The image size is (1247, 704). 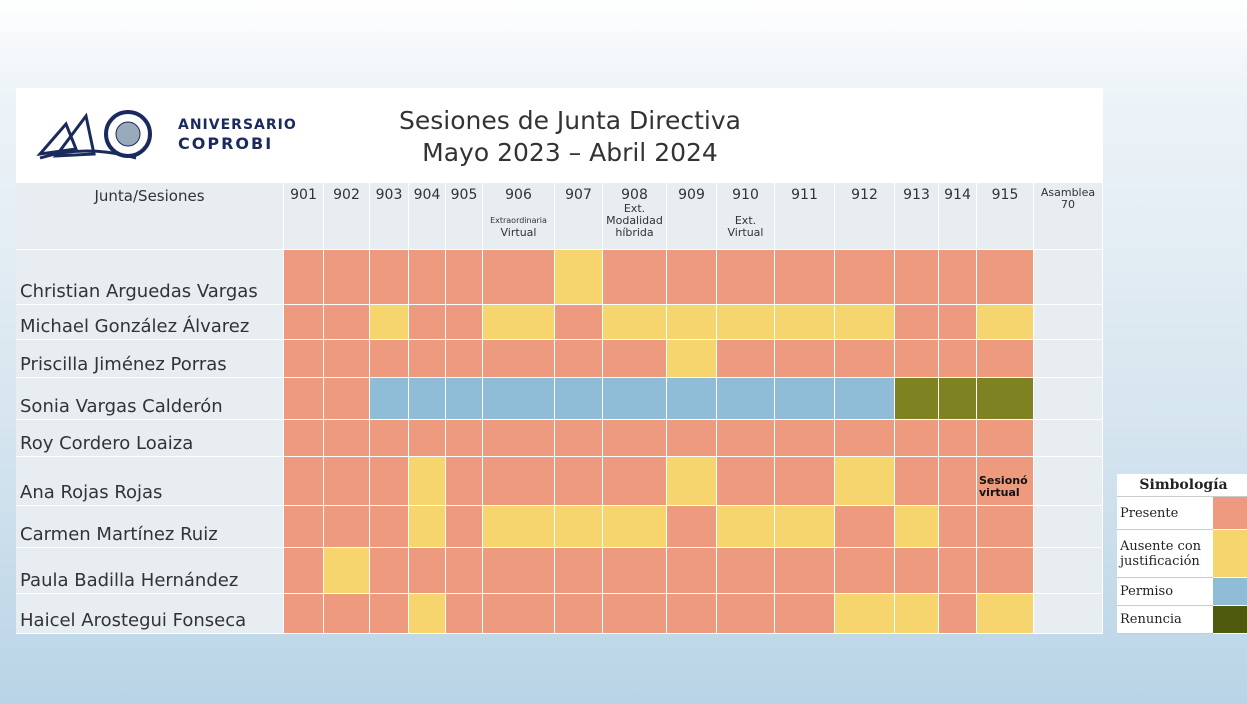 I want to click on column-label: 907, so click(x=578, y=195).